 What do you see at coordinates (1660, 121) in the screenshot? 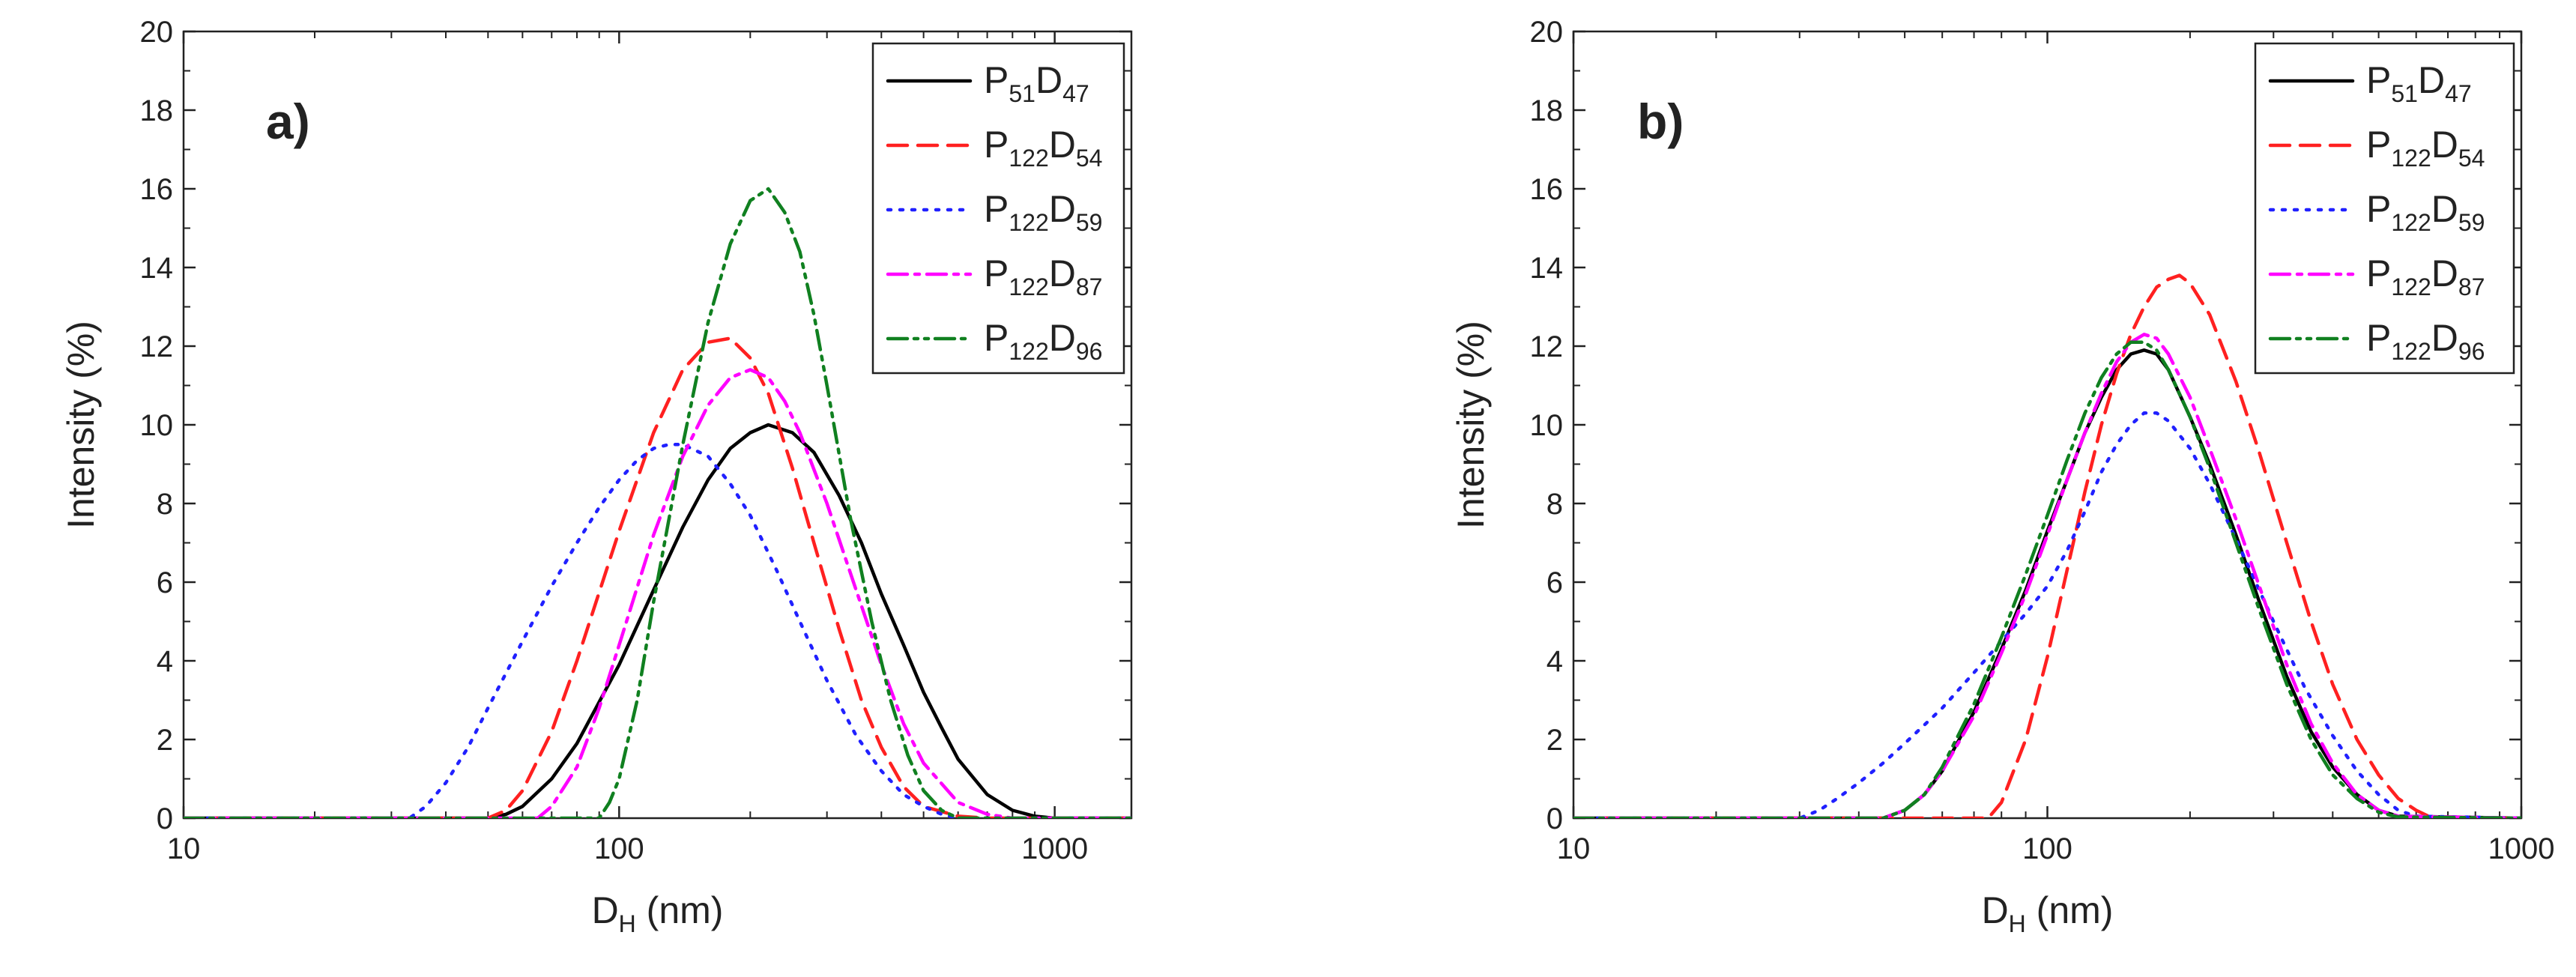
I see `panel-label: b)` at bounding box center [1660, 121].